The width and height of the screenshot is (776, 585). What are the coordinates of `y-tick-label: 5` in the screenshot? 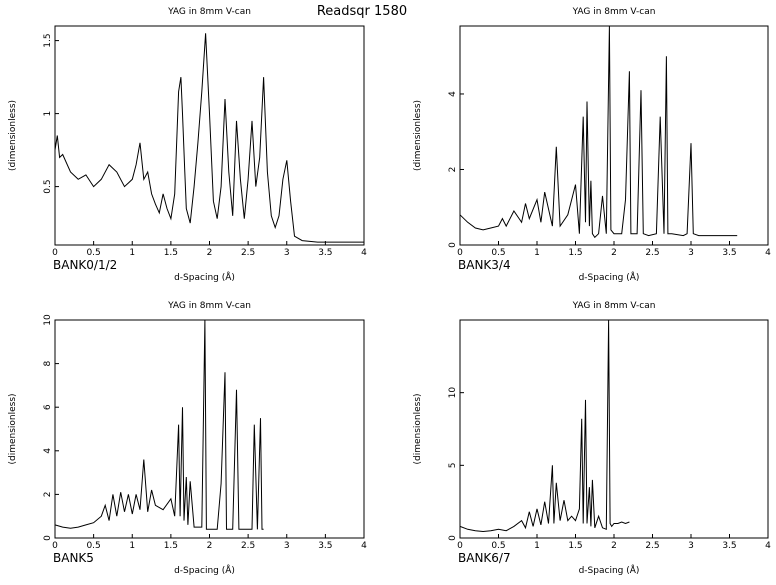 It's located at (453, 465).